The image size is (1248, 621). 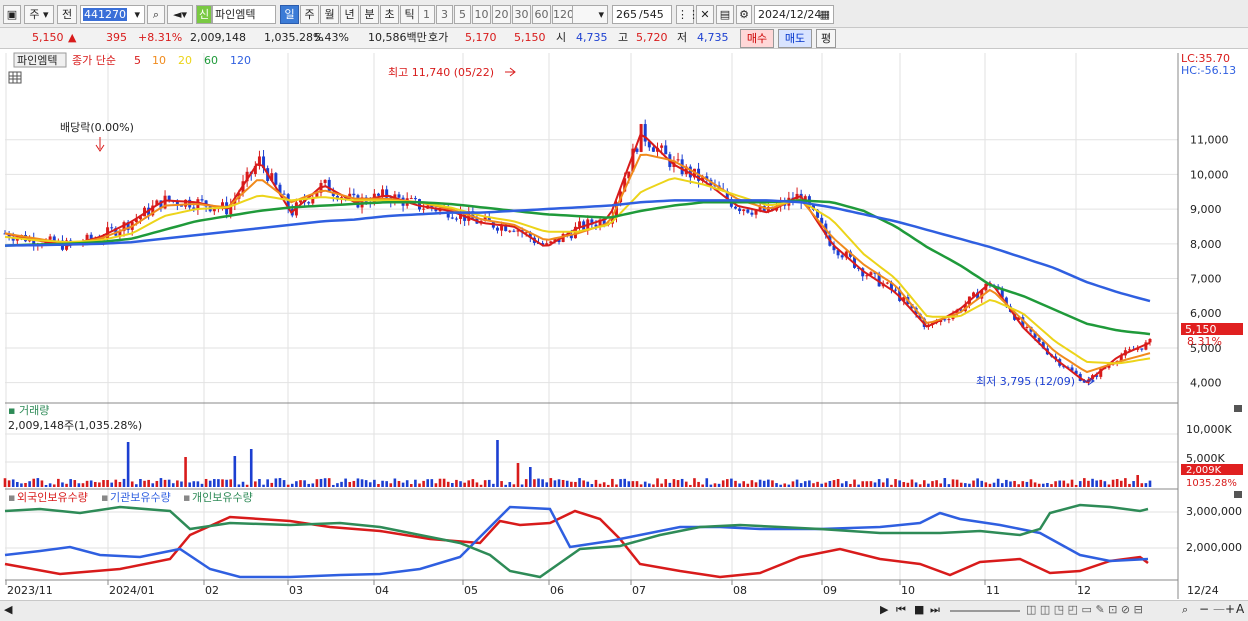 I want to click on period-button-0: 일, so click(x=289, y=14).